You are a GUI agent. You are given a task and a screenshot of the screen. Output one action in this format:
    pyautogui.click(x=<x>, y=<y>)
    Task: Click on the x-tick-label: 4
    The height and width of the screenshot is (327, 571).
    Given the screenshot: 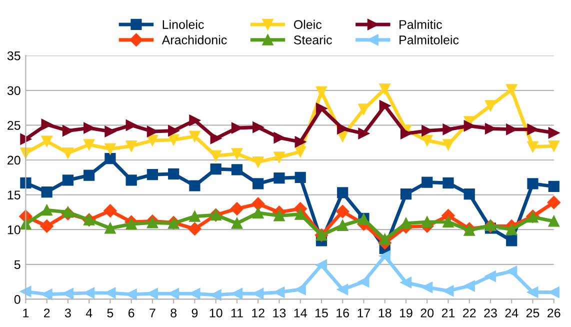 What is the action you would take?
    pyautogui.click(x=89, y=313)
    